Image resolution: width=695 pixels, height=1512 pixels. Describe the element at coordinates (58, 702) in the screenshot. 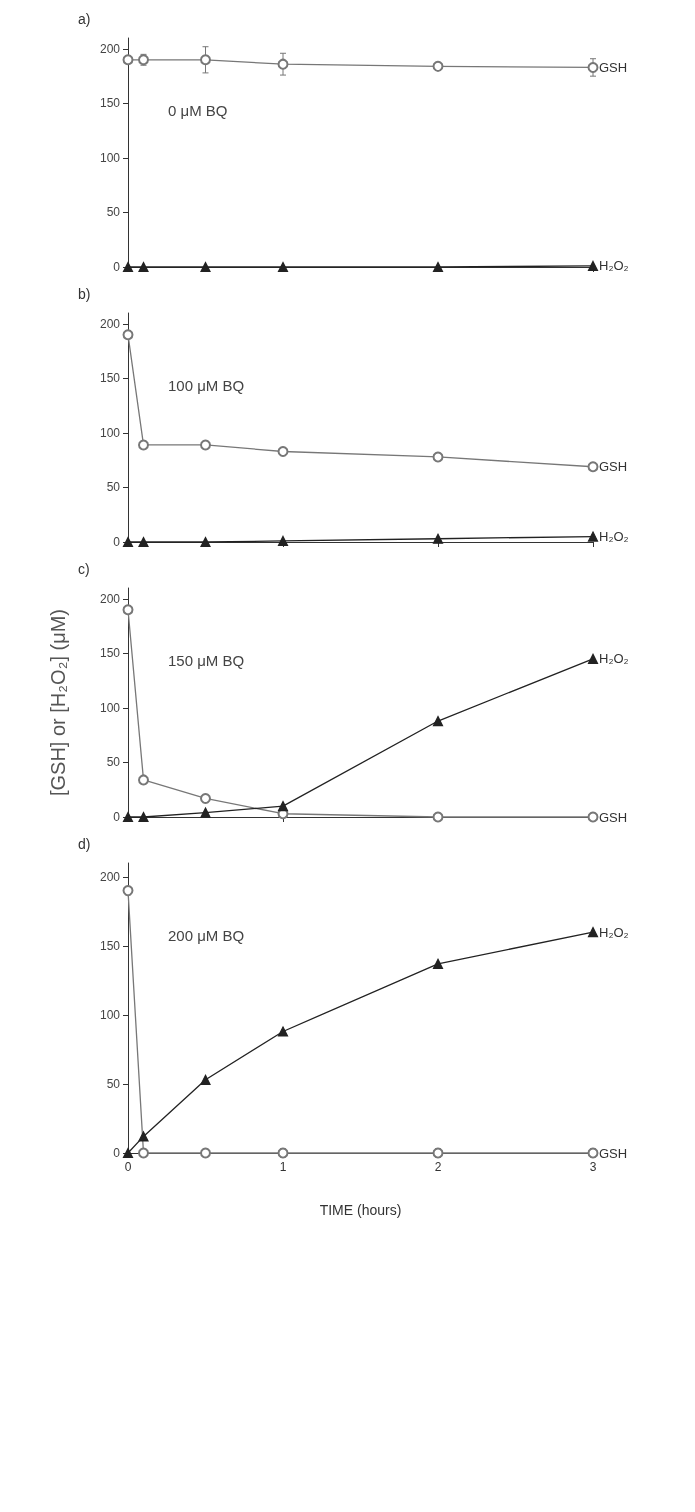

I see `y-axis-title: [GSH] or [H₂O₂] (μM)` at that location.